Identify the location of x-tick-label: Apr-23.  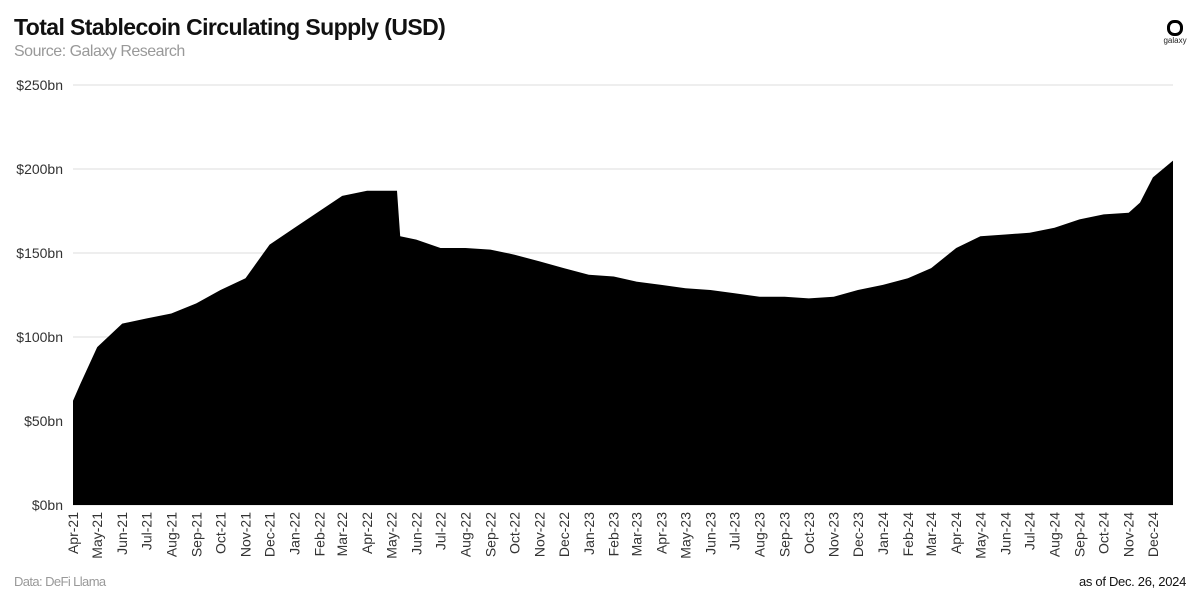
(661, 533).